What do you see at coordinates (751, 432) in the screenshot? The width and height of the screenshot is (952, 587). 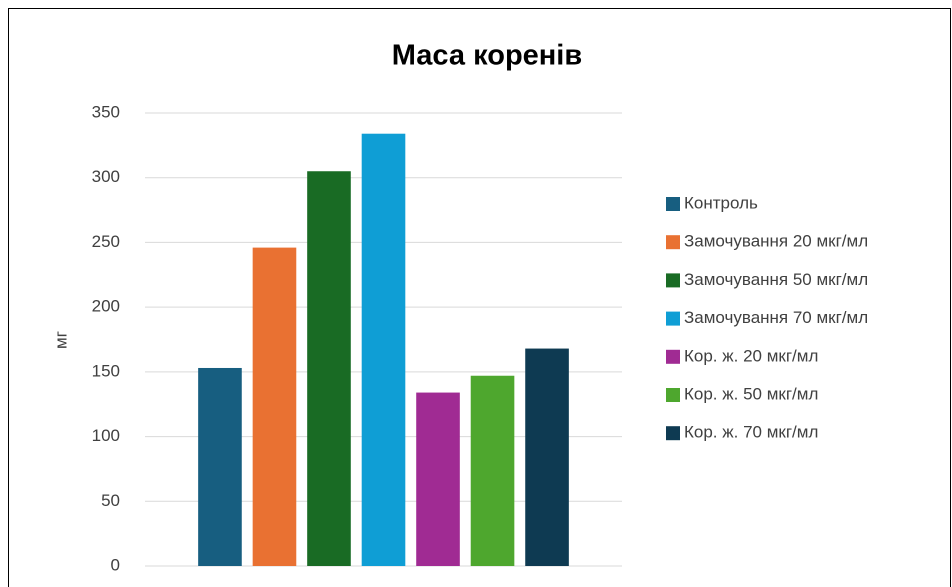 I see `legend-label: Кор. ж. 70 мкг/мл` at bounding box center [751, 432].